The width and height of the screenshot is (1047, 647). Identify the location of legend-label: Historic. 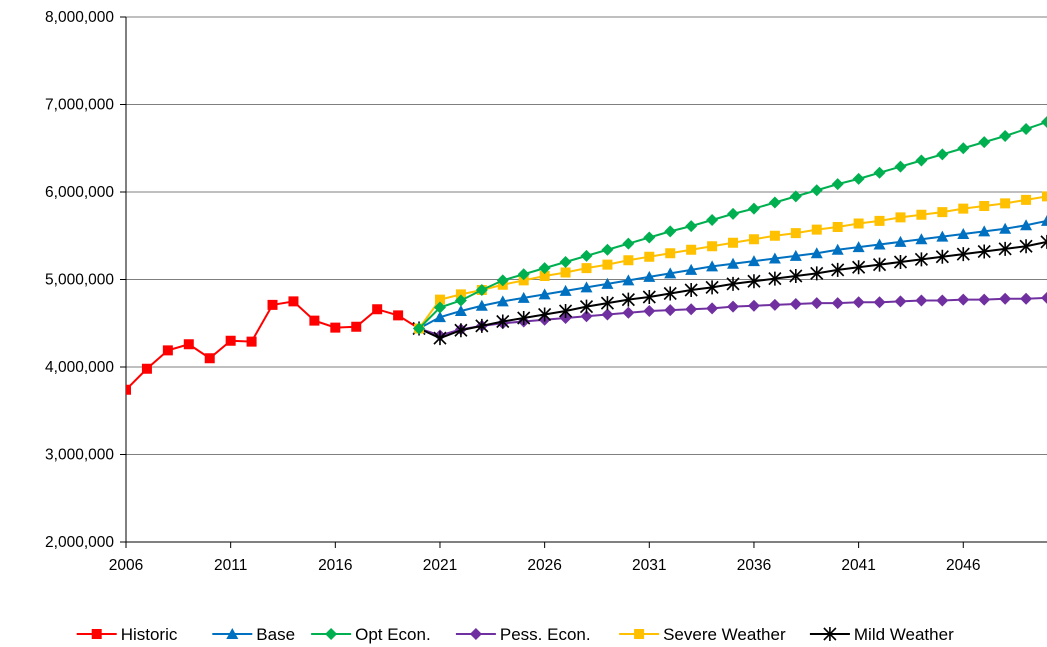
(149, 634).